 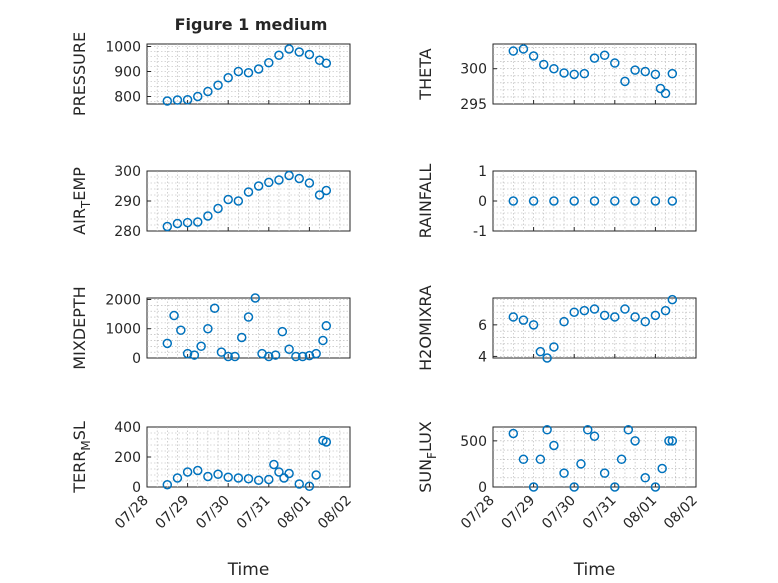 What do you see at coordinates (251, 24) in the screenshot?
I see `figure-title: Figure 1 medium` at bounding box center [251, 24].